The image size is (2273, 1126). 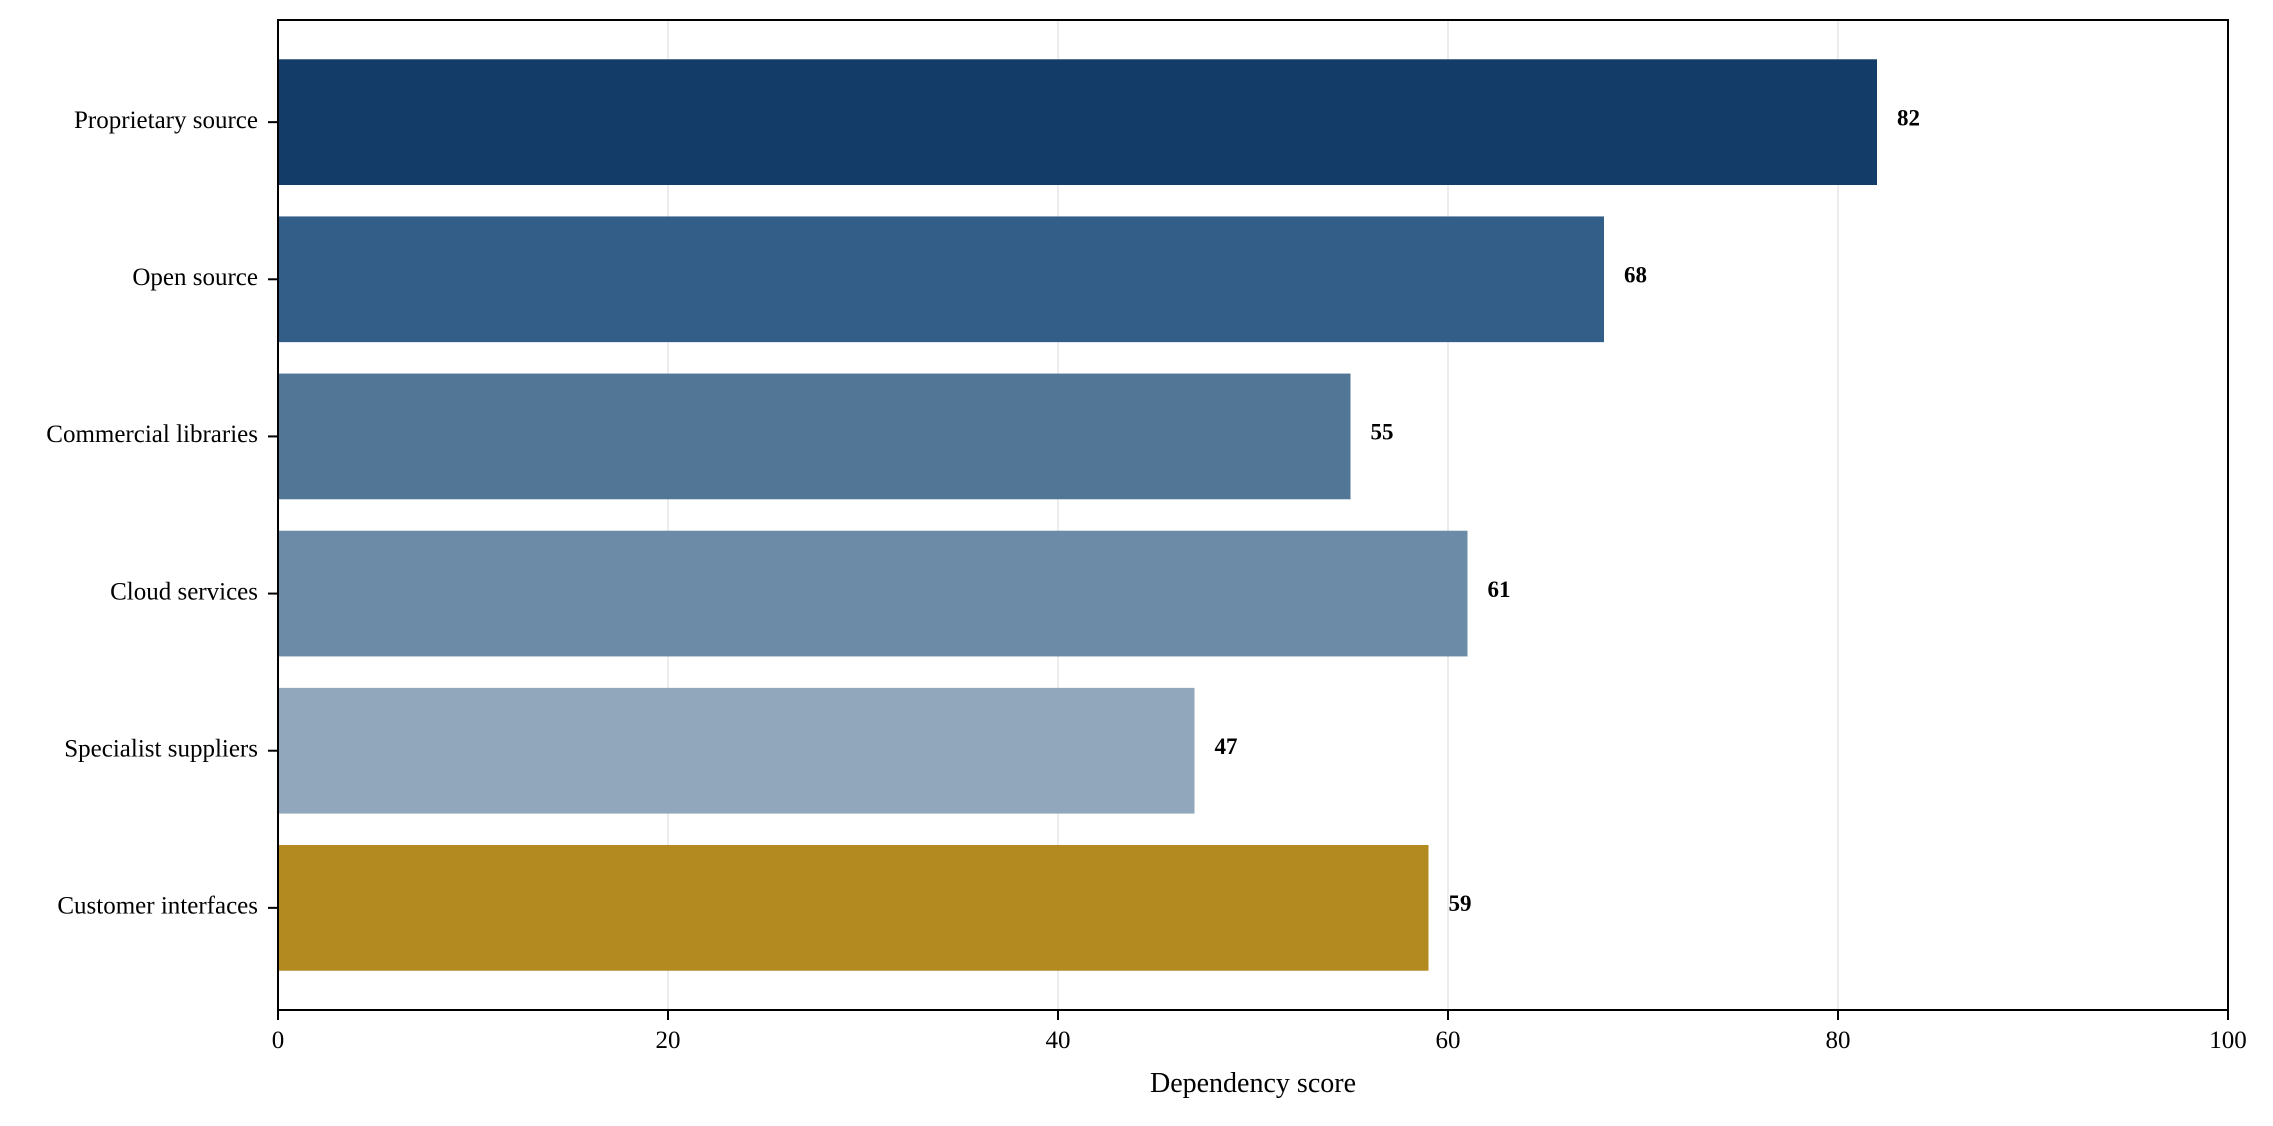 I want to click on x-tick-label-5: 100, so click(x=2228, y=1040).